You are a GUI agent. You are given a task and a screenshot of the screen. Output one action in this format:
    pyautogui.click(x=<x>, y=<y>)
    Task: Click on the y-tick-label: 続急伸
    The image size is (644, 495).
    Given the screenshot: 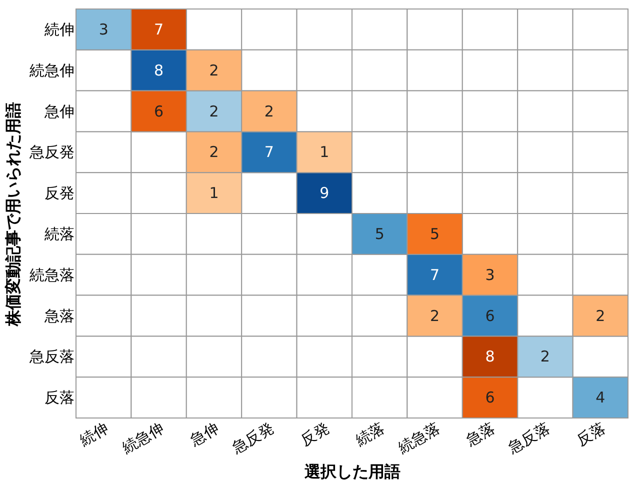 What is the action you would take?
    pyautogui.click(x=51, y=70)
    